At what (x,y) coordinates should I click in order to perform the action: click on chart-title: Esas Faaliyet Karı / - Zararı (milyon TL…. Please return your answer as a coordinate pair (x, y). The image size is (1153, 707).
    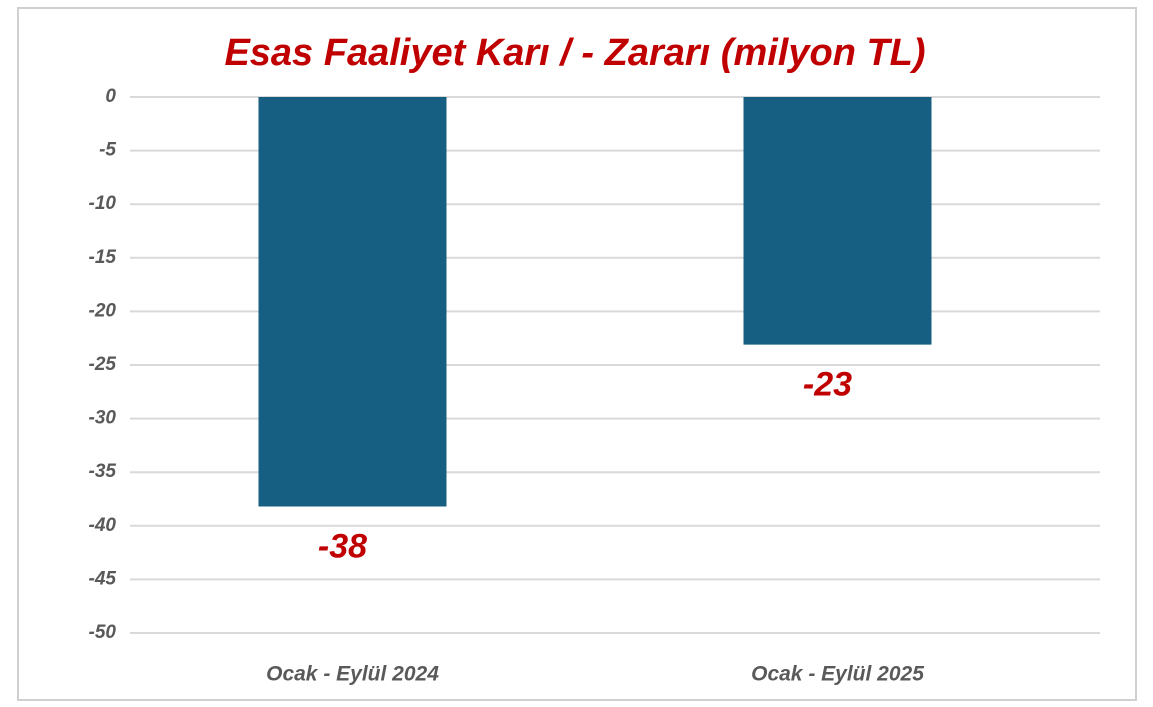
    Looking at the image, I should click on (574, 53).